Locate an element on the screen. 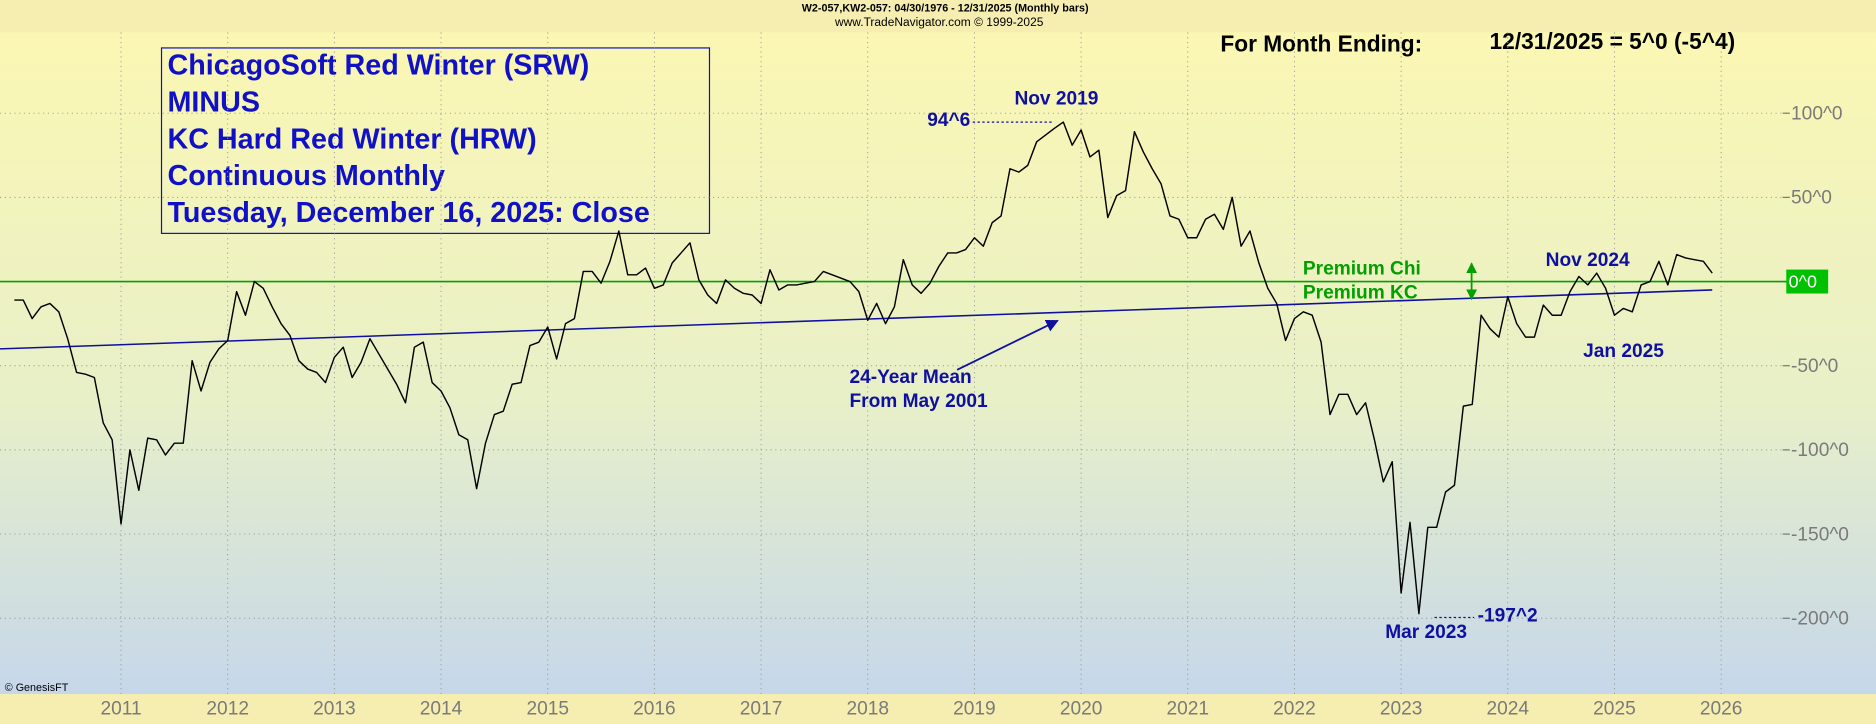 The width and height of the screenshot is (1876, 724). y-tick-label: -100^0 is located at coordinates (1820, 450).